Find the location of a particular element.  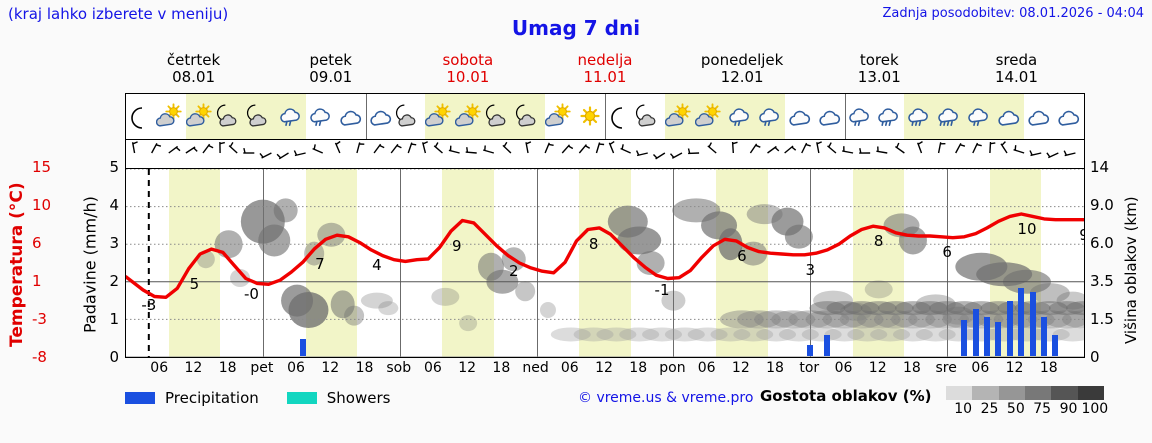

precipitation-legend-label: Precipitation is located at coordinates (212, 398).